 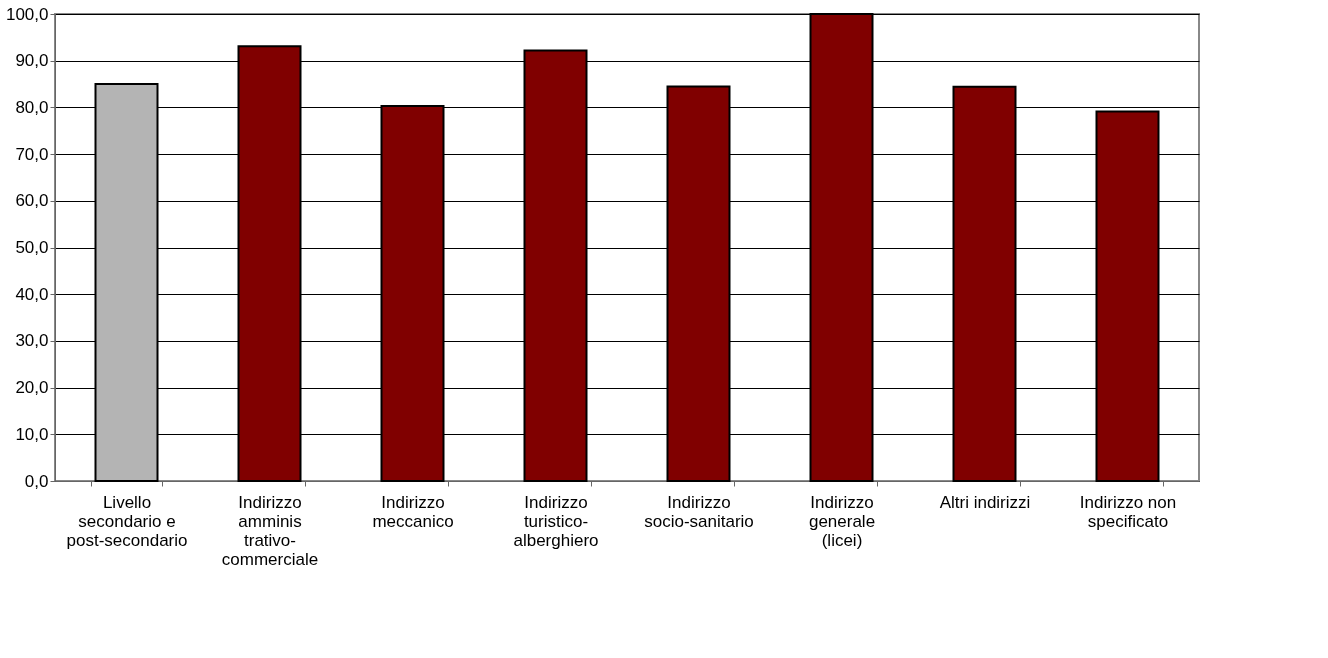 What do you see at coordinates (32, 388) in the screenshot?
I see `y-tick-label: 20,0` at bounding box center [32, 388].